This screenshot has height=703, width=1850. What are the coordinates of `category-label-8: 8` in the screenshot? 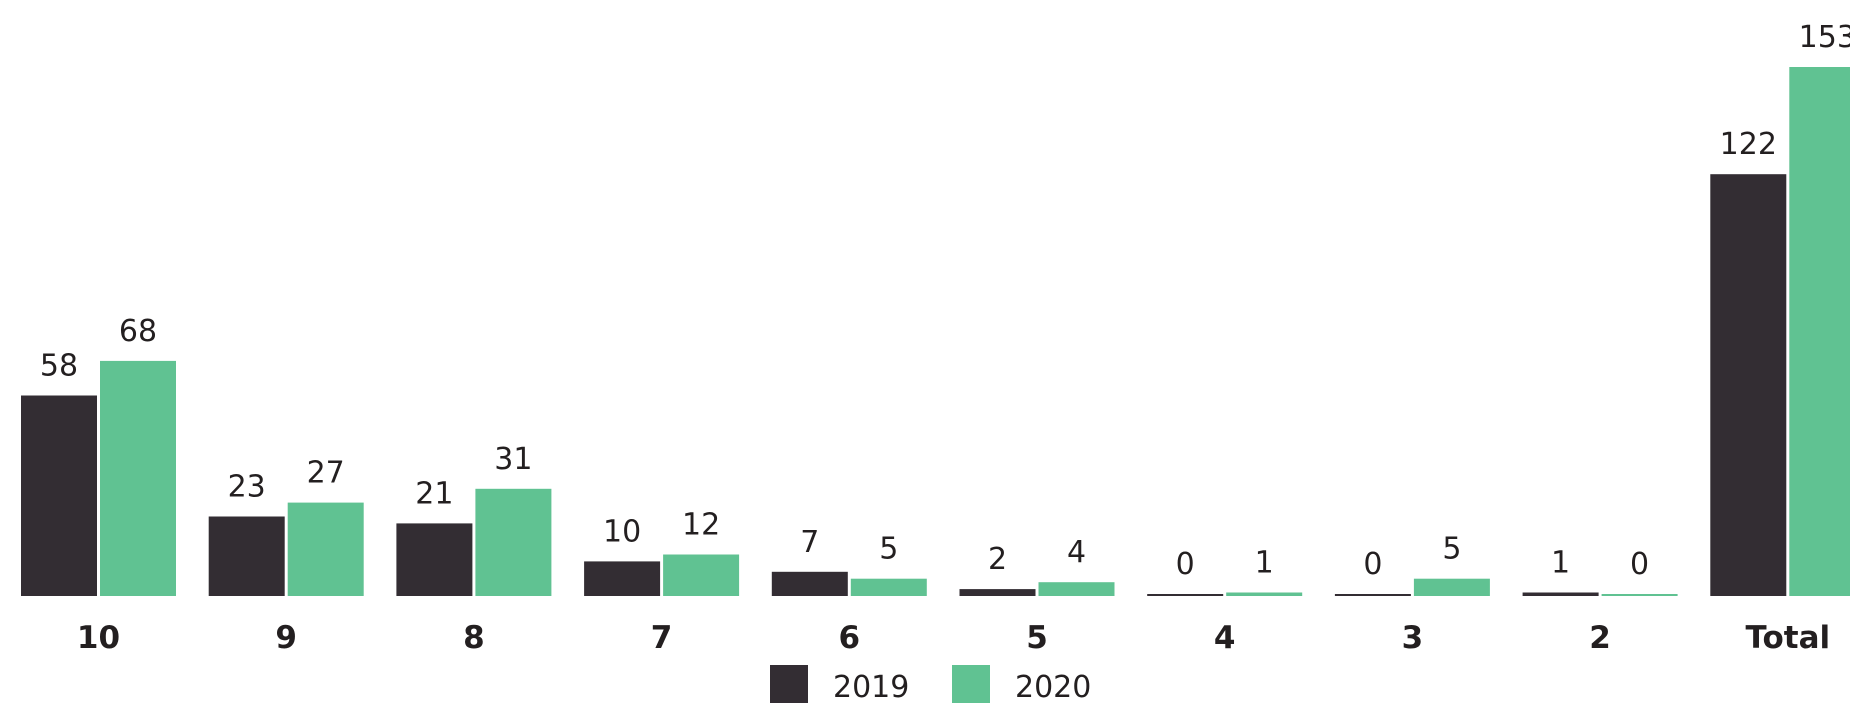 It's located at (474, 638).